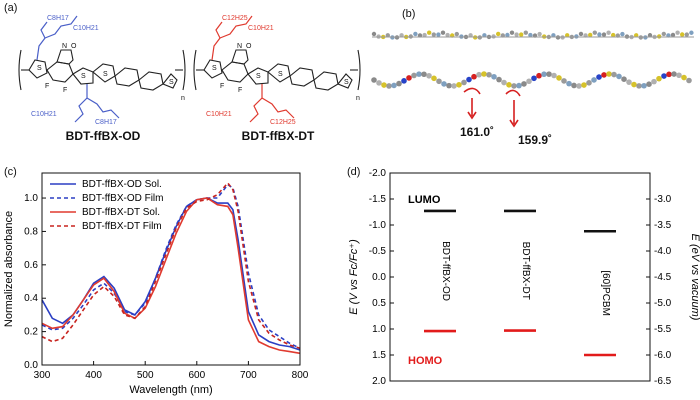 The height and width of the screenshot is (400, 700). What do you see at coordinates (379, 277) in the screenshot?
I see `left-tick-label: 0.0` at bounding box center [379, 277].